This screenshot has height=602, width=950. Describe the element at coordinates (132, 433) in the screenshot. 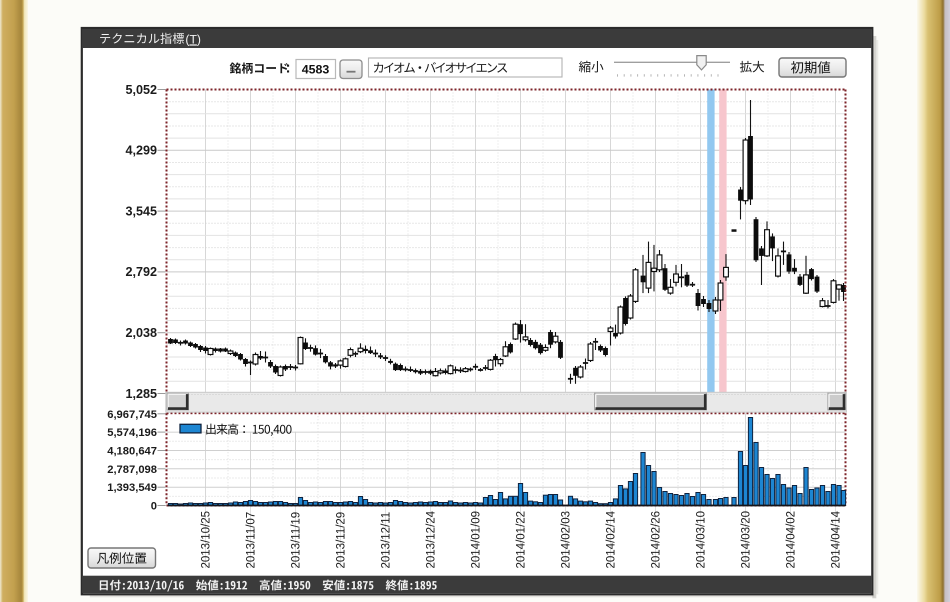

I see `svg-text: 5,574,196` at that location.